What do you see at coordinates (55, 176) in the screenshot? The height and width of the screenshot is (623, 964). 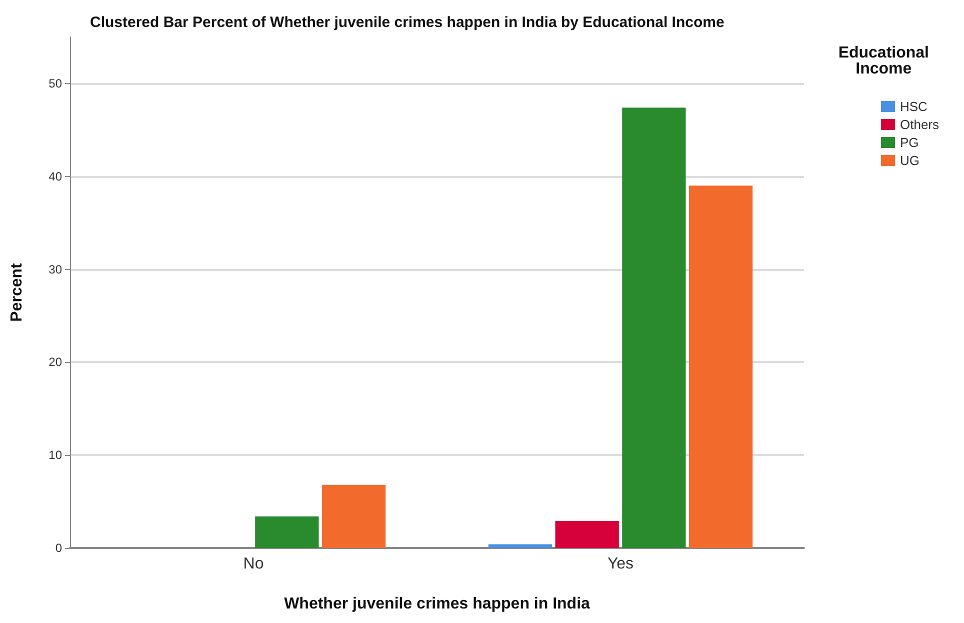 I see `y-tick-label: 40` at bounding box center [55, 176].